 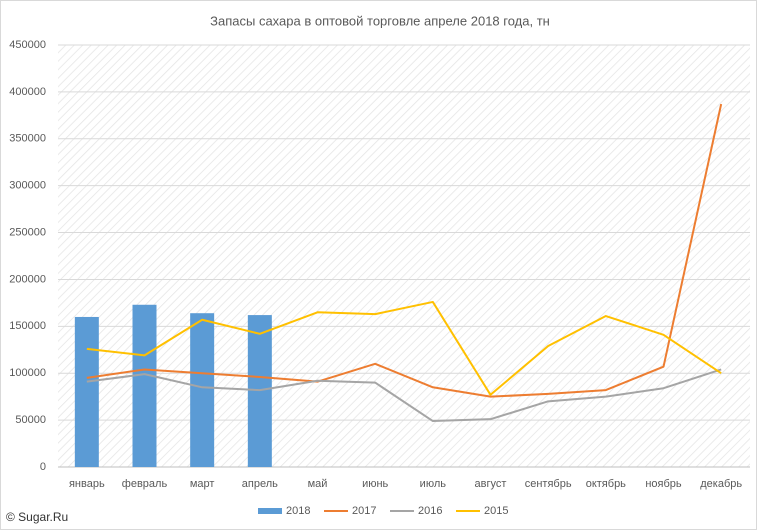 What do you see at coordinates (27, 139) in the screenshot?
I see `y-tick-label: 350000` at bounding box center [27, 139].